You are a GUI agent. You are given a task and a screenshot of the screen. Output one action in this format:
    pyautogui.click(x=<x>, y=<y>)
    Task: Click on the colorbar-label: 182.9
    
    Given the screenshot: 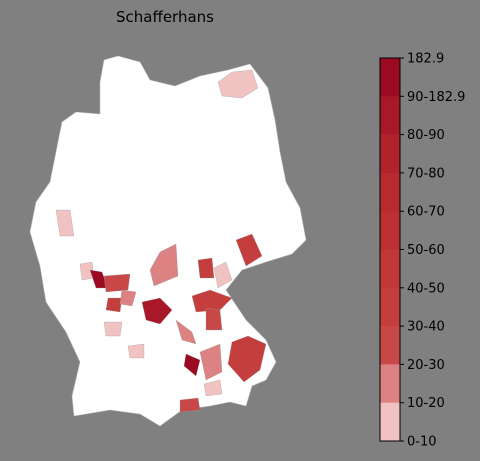 What is the action you would take?
    pyautogui.click(x=425, y=59)
    